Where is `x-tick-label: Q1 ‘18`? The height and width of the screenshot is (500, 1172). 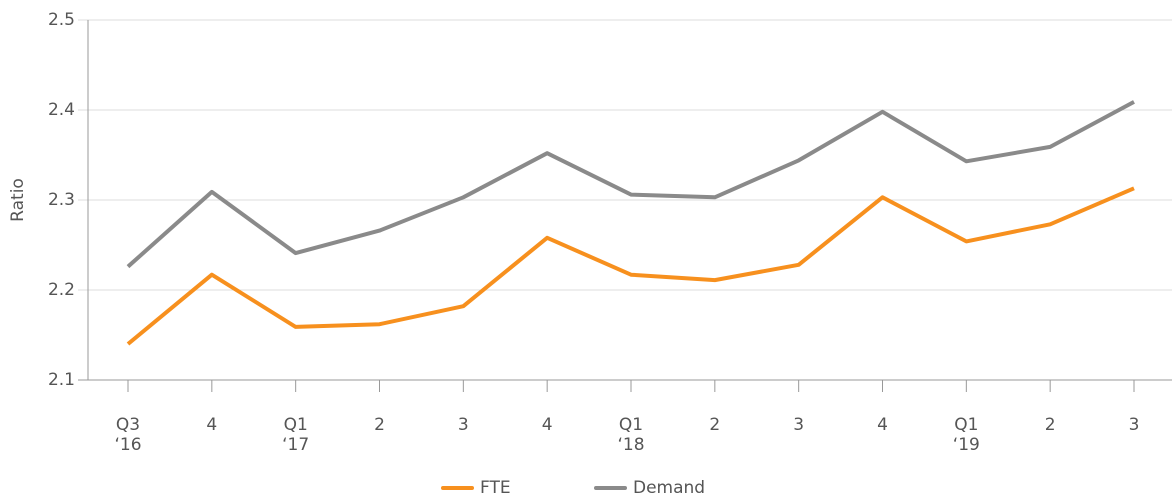 x-tick-label: Q1 ‘18 is located at coordinates (630, 435).